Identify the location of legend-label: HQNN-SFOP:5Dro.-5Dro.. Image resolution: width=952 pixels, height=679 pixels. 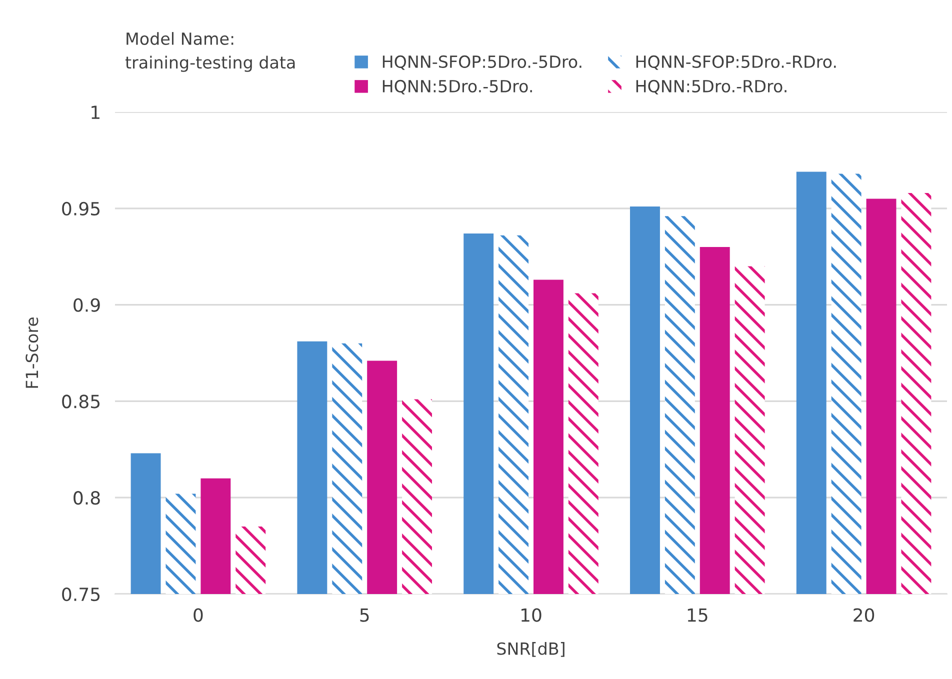
(482, 62).